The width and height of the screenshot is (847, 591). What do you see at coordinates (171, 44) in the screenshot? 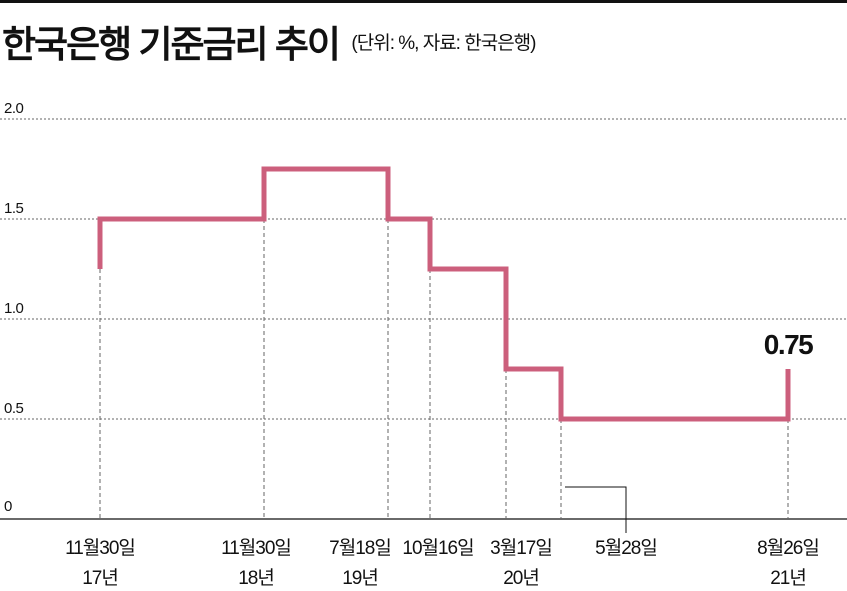
I see `chart-title: 한국은행 기준금리 추이` at bounding box center [171, 44].